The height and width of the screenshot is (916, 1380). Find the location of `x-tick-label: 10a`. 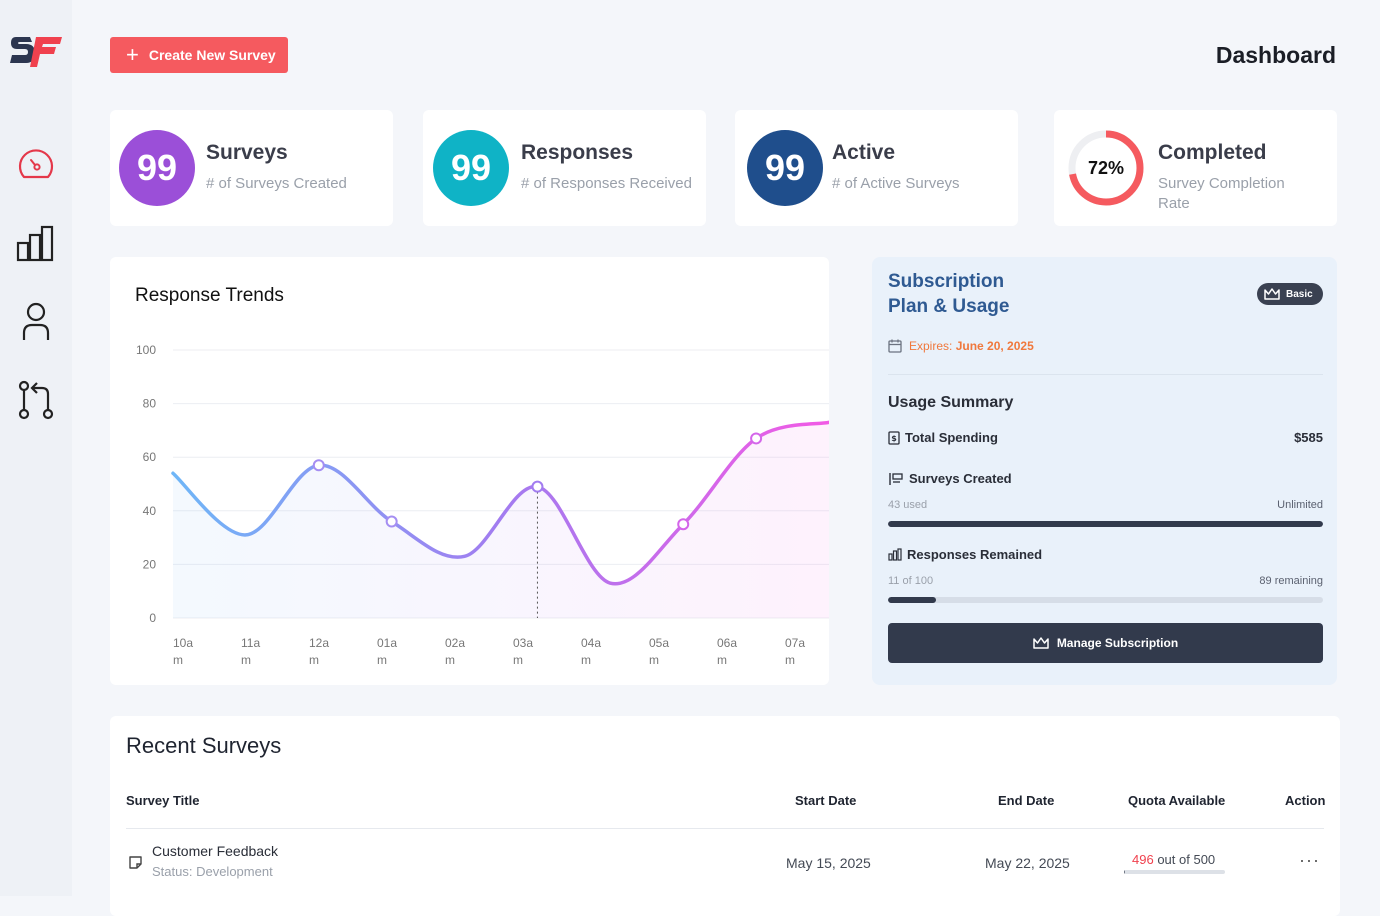

x-tick-label: 10a is located at coordinates (183, 643).